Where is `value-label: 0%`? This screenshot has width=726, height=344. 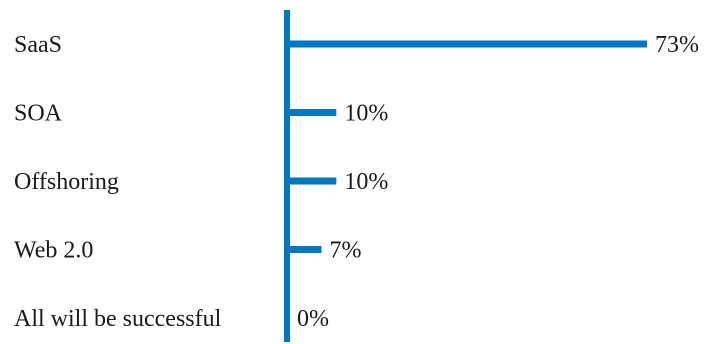 value-label: 0% is located at coordinates (313, 319).